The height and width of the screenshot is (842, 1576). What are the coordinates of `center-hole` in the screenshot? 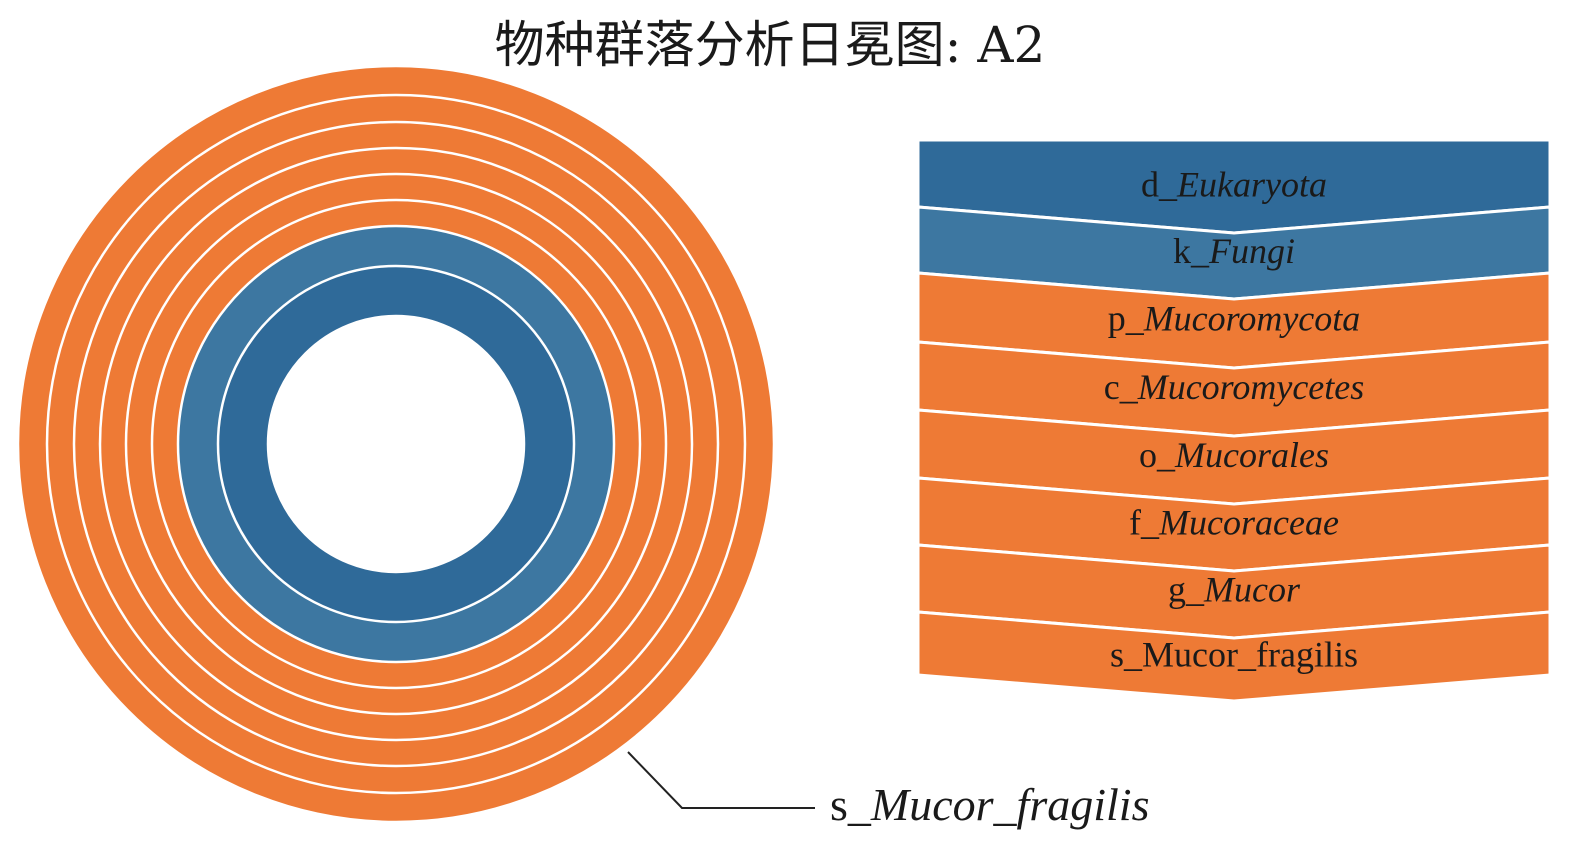 It's located at (396, 444).